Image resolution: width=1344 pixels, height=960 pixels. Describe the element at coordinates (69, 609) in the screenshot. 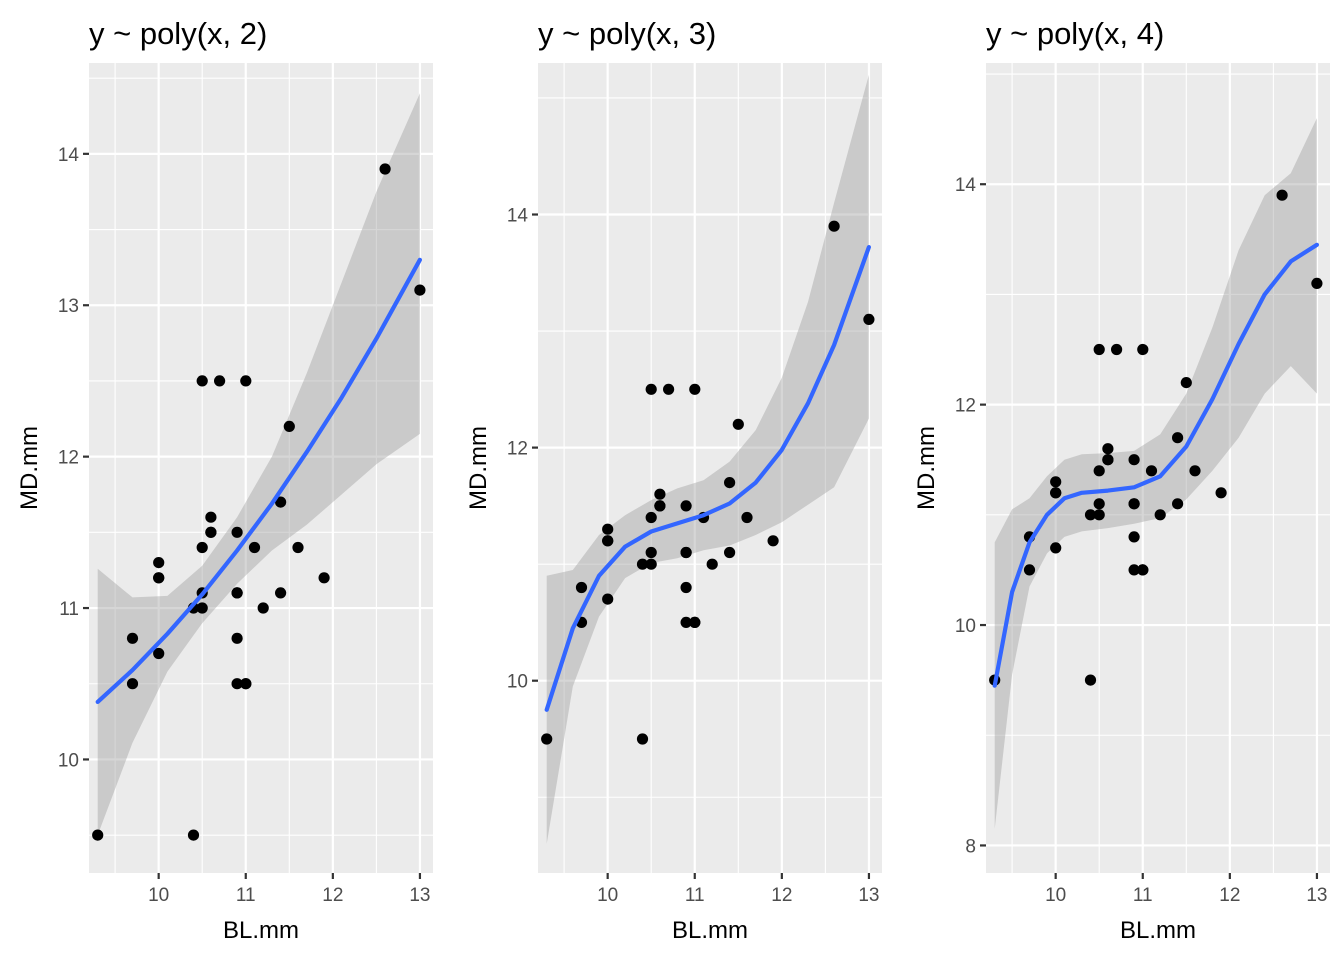

I see `y-tick-label: 11` at that location.